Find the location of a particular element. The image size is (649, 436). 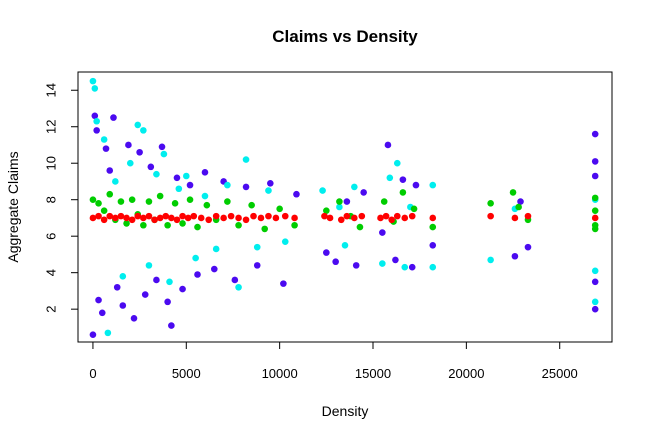

x-axis: 0 5000 10000 15000 20000 25000 is located at coordinates (333, 361).